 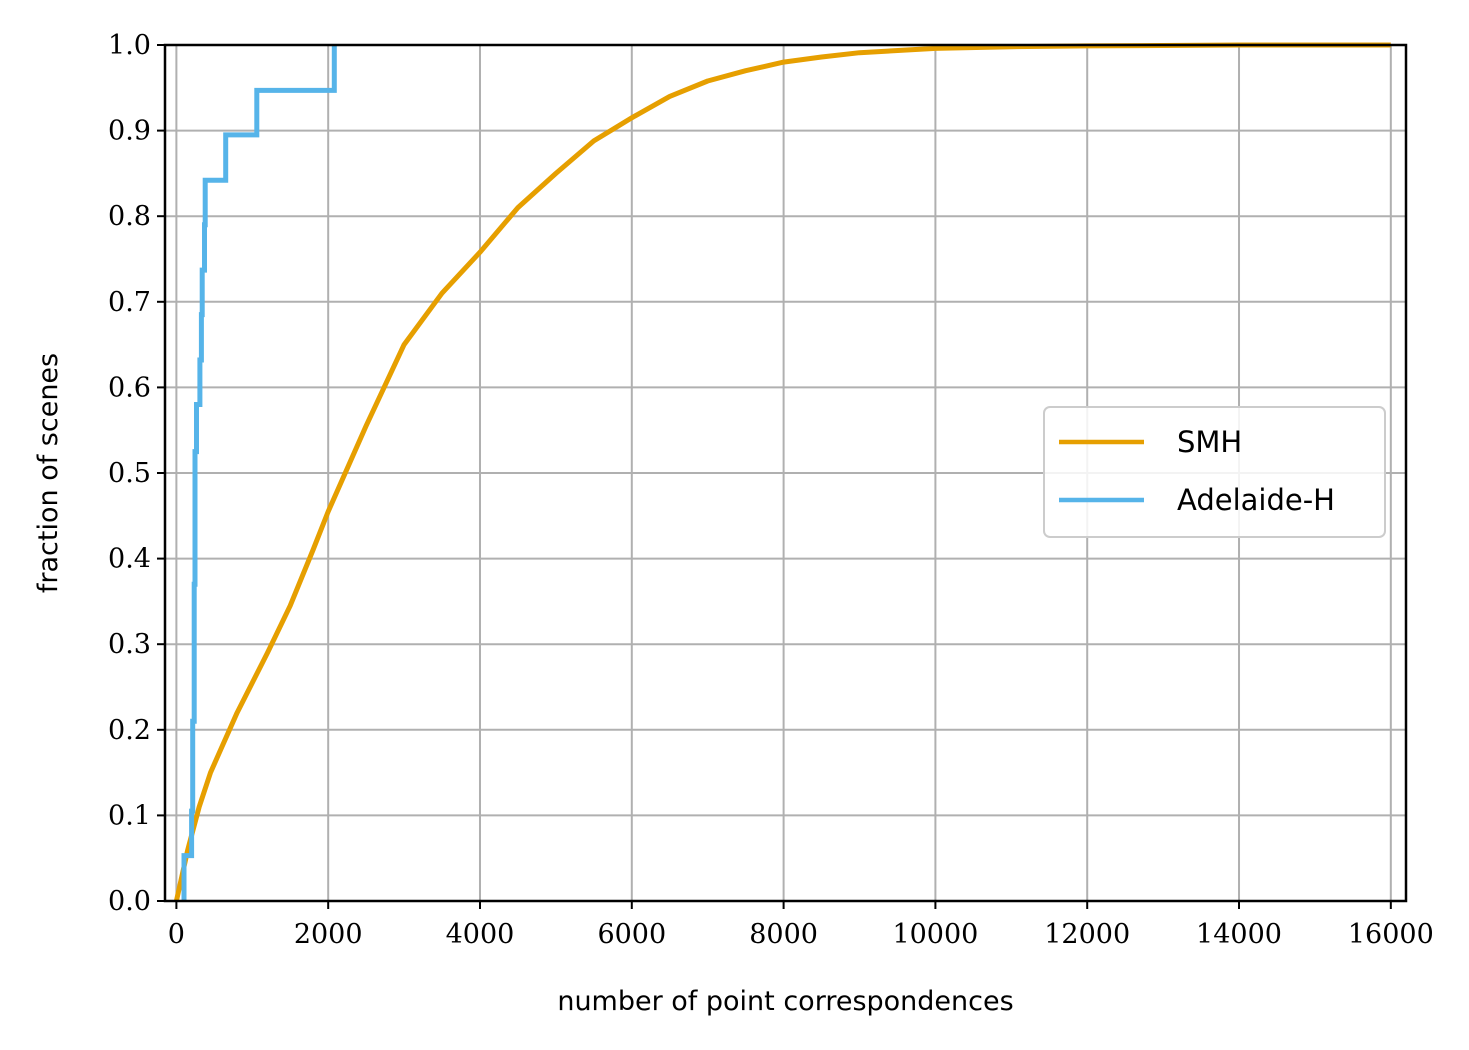 What do you see at coordinates (785, 1001) in the screenshot?
I see `x-axis-label: number of point correspondences` at bounding box center [785, 1001].